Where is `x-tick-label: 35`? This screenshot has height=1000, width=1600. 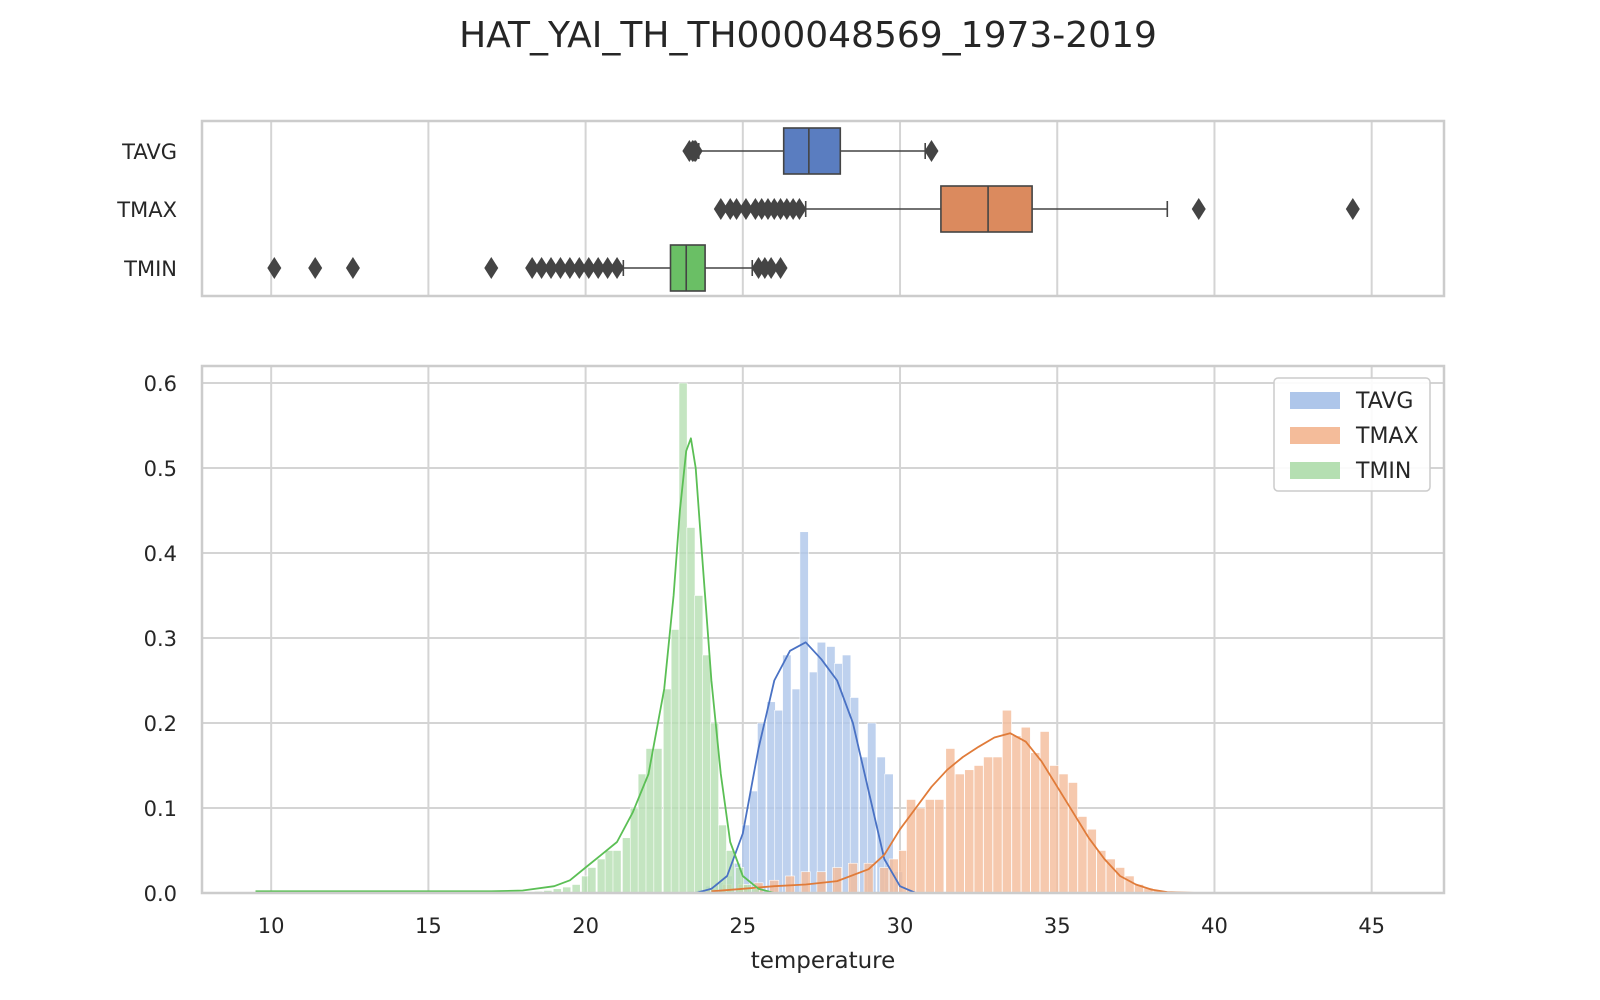 x-tick-label: 35 is located at coordinates (1057, 926).